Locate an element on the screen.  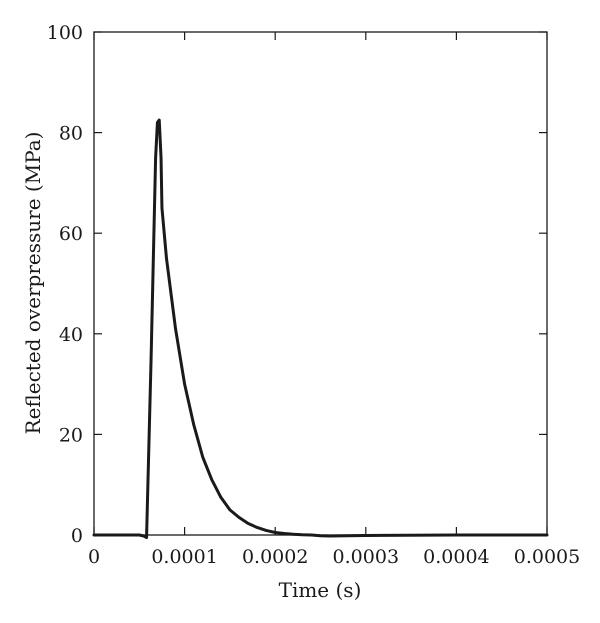
x-tick-label: 0.0003 is located at coordinates (366, 557).